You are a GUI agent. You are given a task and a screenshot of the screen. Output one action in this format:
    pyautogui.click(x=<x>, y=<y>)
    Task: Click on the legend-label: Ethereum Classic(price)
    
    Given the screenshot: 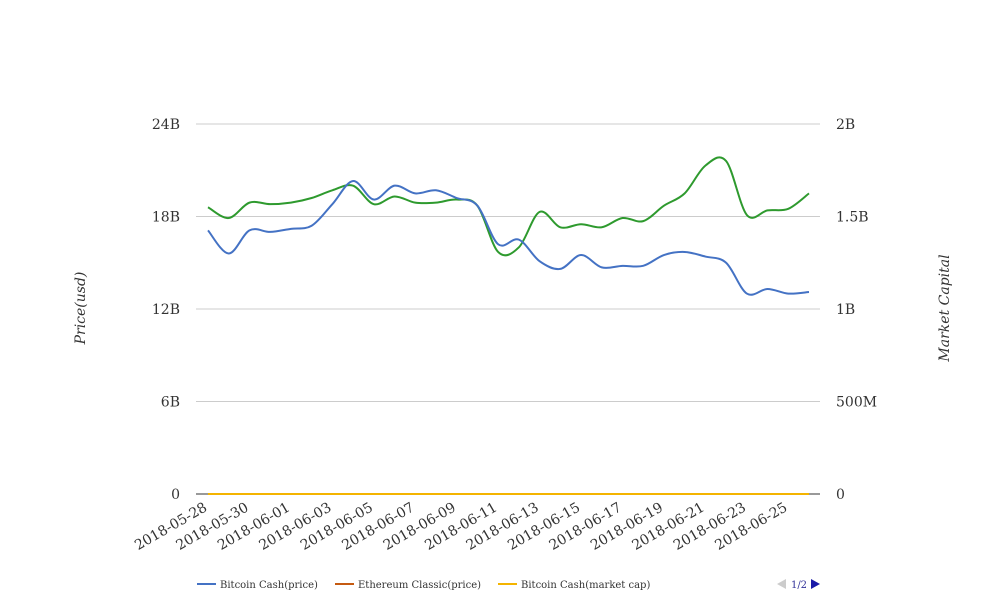 What is the action you would take?
    pyautogui.click(x=419, y=585)
    